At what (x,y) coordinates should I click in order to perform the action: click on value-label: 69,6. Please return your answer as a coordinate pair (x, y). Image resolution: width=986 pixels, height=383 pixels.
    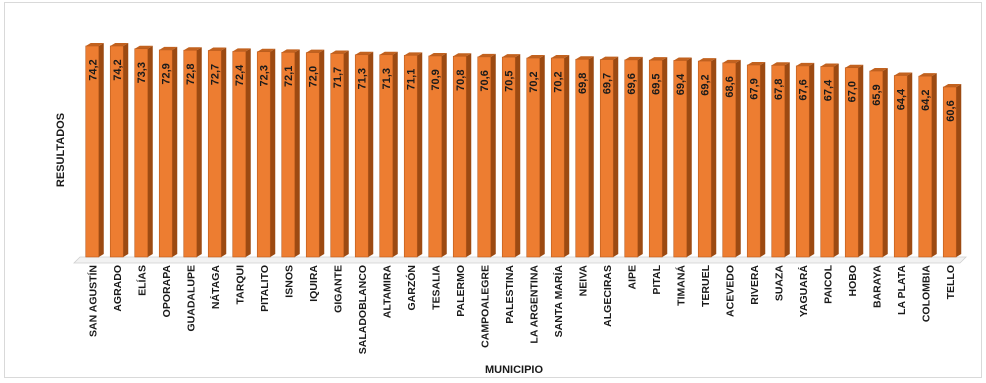
    Looking at the image, I should click on (632, 83).